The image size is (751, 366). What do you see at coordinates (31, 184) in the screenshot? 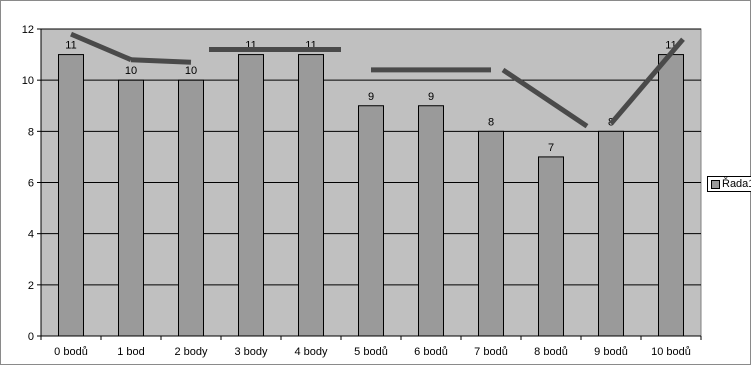
I see `y-tick-label: 6` at bounding box center [31, 184].